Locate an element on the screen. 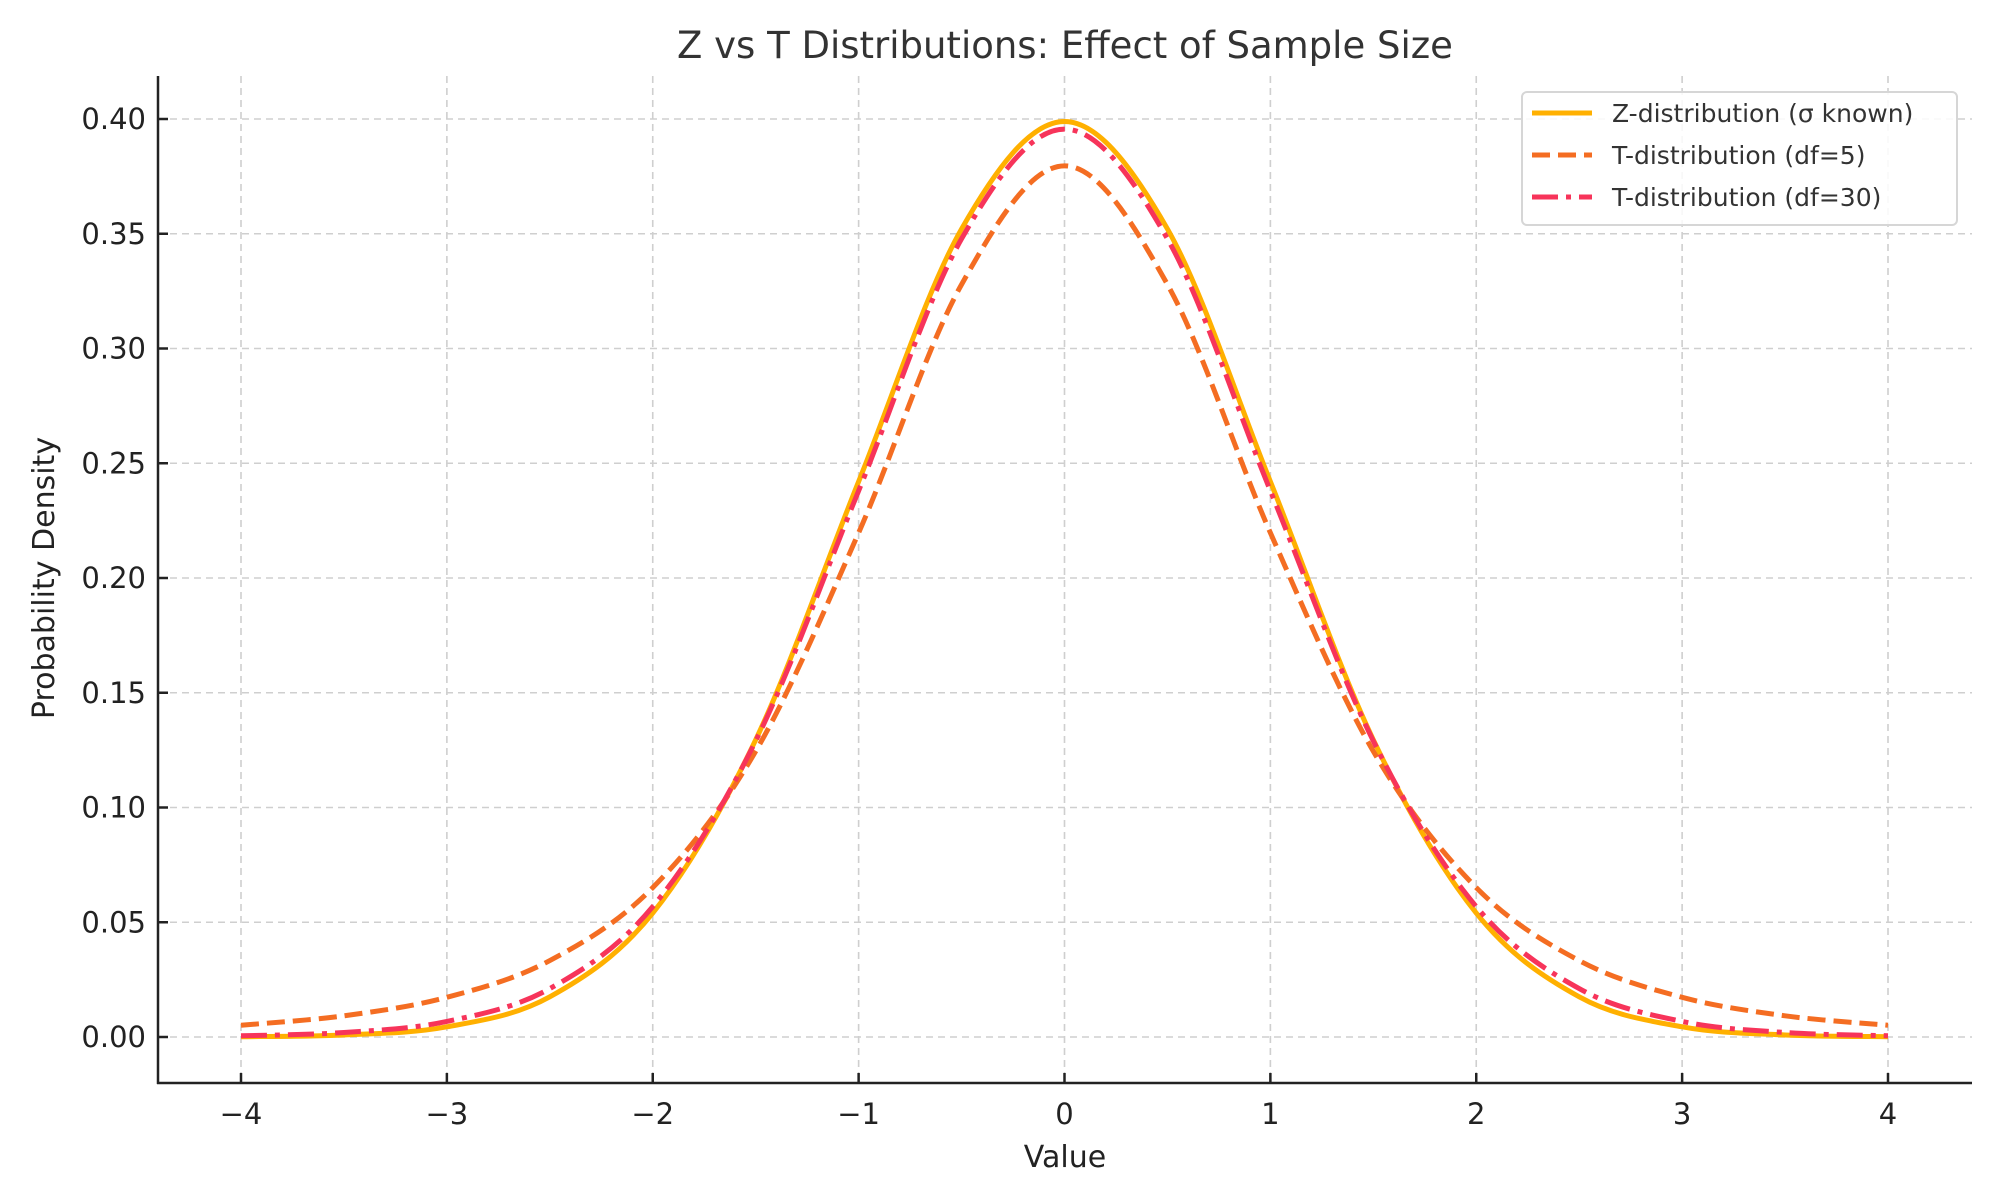 The width and height of the screenshot is (2000, 1200). legend-box is located at coordinates (1739, 158).